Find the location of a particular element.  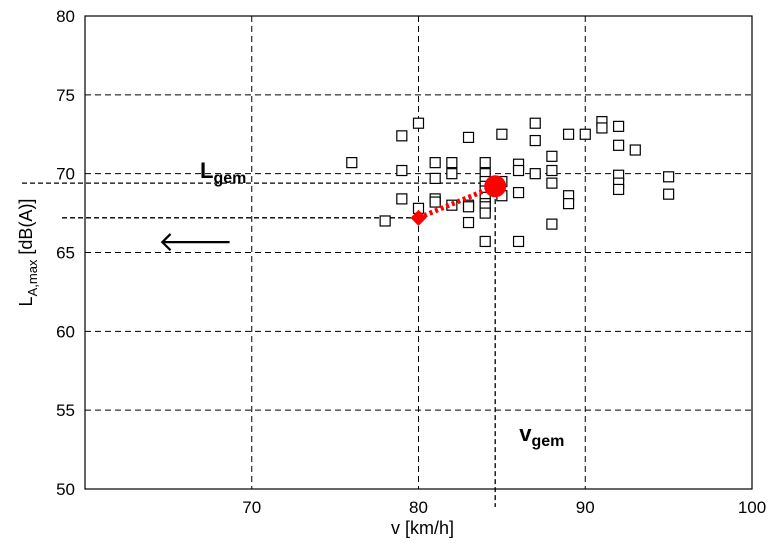

v-gem-label: vgem is located at coordinates (541, 435).